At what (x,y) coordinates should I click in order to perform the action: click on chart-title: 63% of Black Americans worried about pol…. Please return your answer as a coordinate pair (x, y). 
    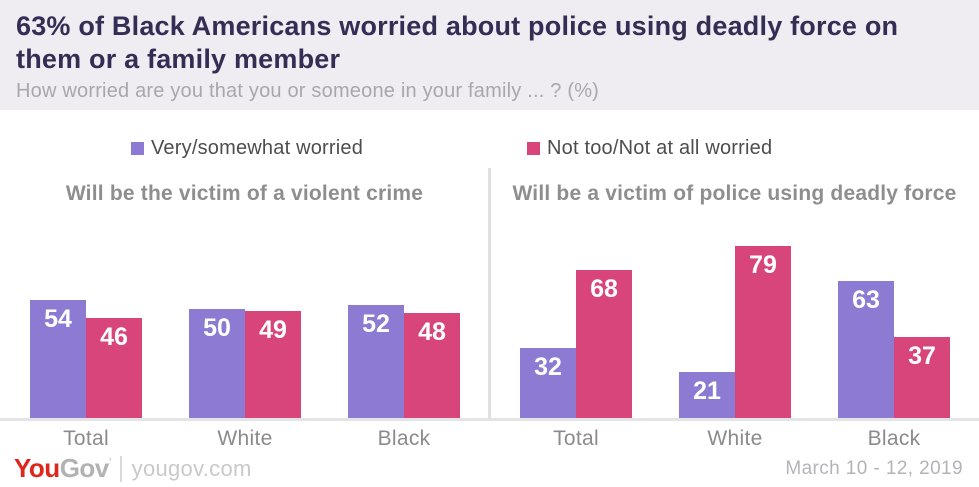
    Looking at the image, I should click on (457, 43).